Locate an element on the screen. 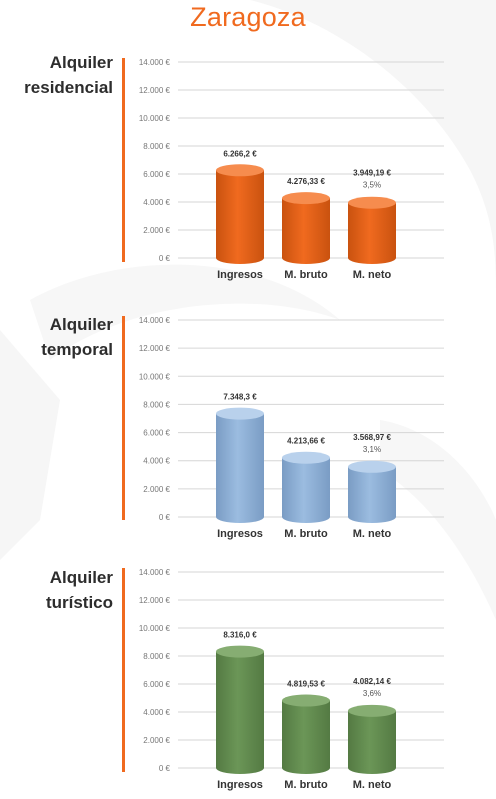  chart-title-line-2: residencial is located at coordinates (68, 87).